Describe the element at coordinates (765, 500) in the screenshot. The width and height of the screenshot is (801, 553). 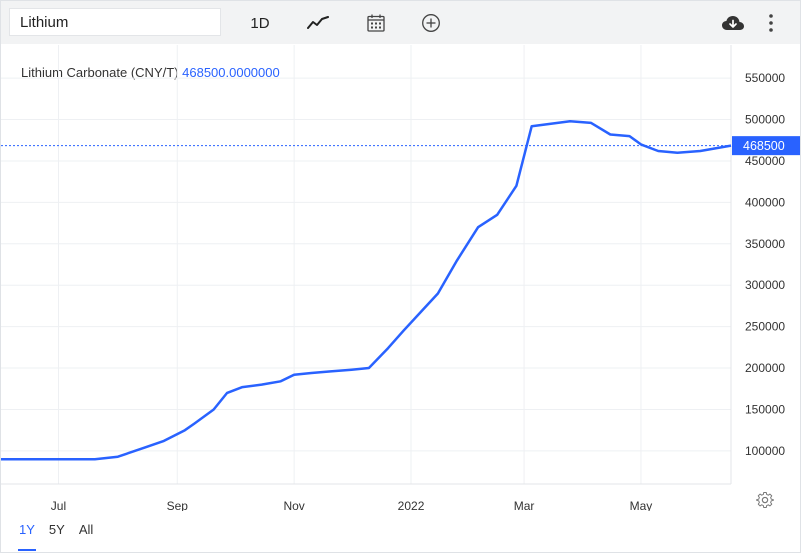
I see `settings-gear-icon` at that location.